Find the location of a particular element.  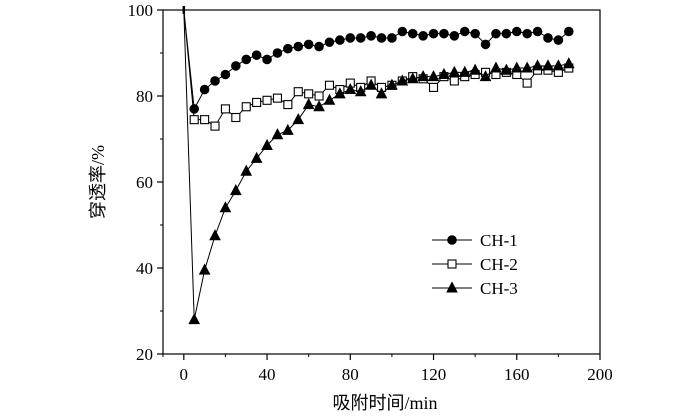

y-tick-label: 20 is located at coordinates (144, 354).